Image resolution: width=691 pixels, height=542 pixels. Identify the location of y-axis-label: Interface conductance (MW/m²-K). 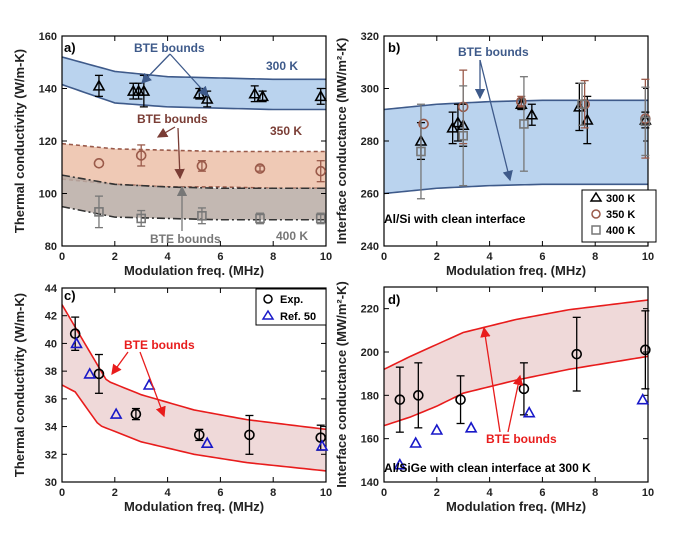
(341, 384).